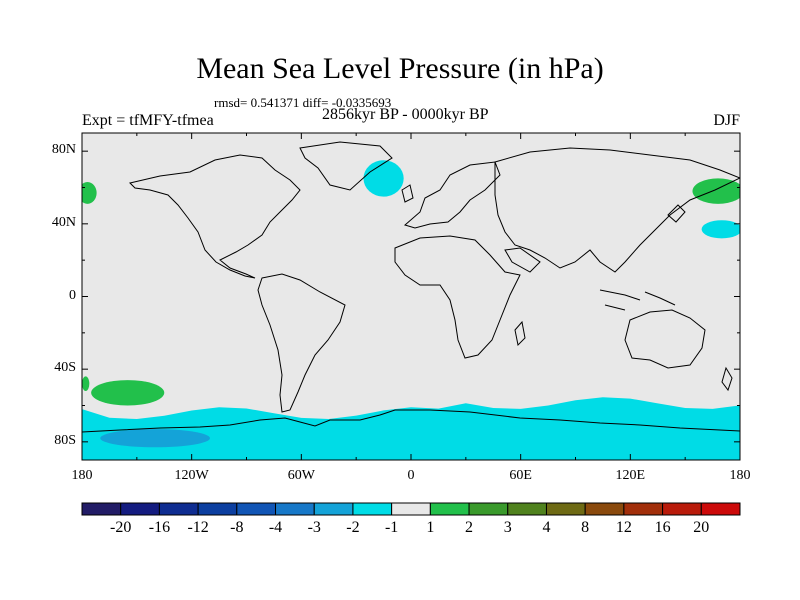 The height and width of the screenshot is (600, 800). What do you see at coordinates (665, 339) in the screenshot?
I see `coast-australia` at bounding box center [665, 339].